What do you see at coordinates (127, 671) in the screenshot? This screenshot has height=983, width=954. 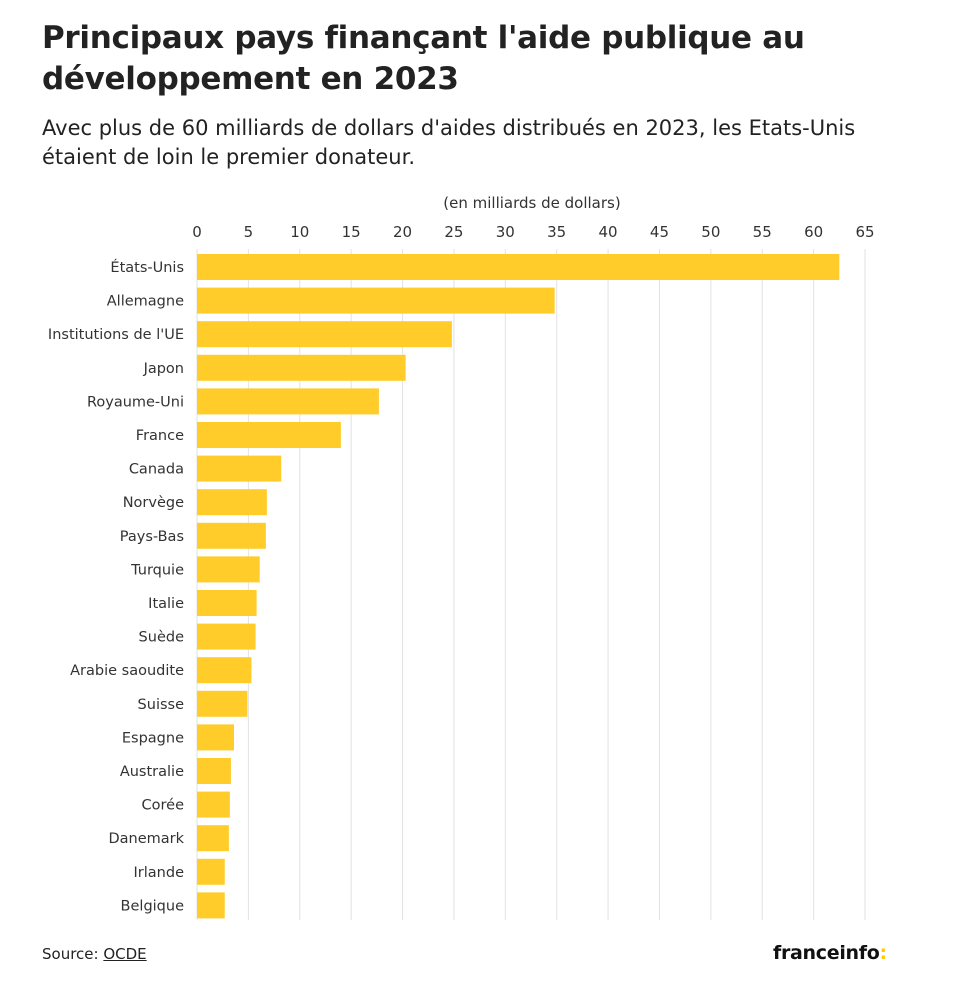 I see `y-category-label: Arabie saoudite` at bounding box center [127, 671].